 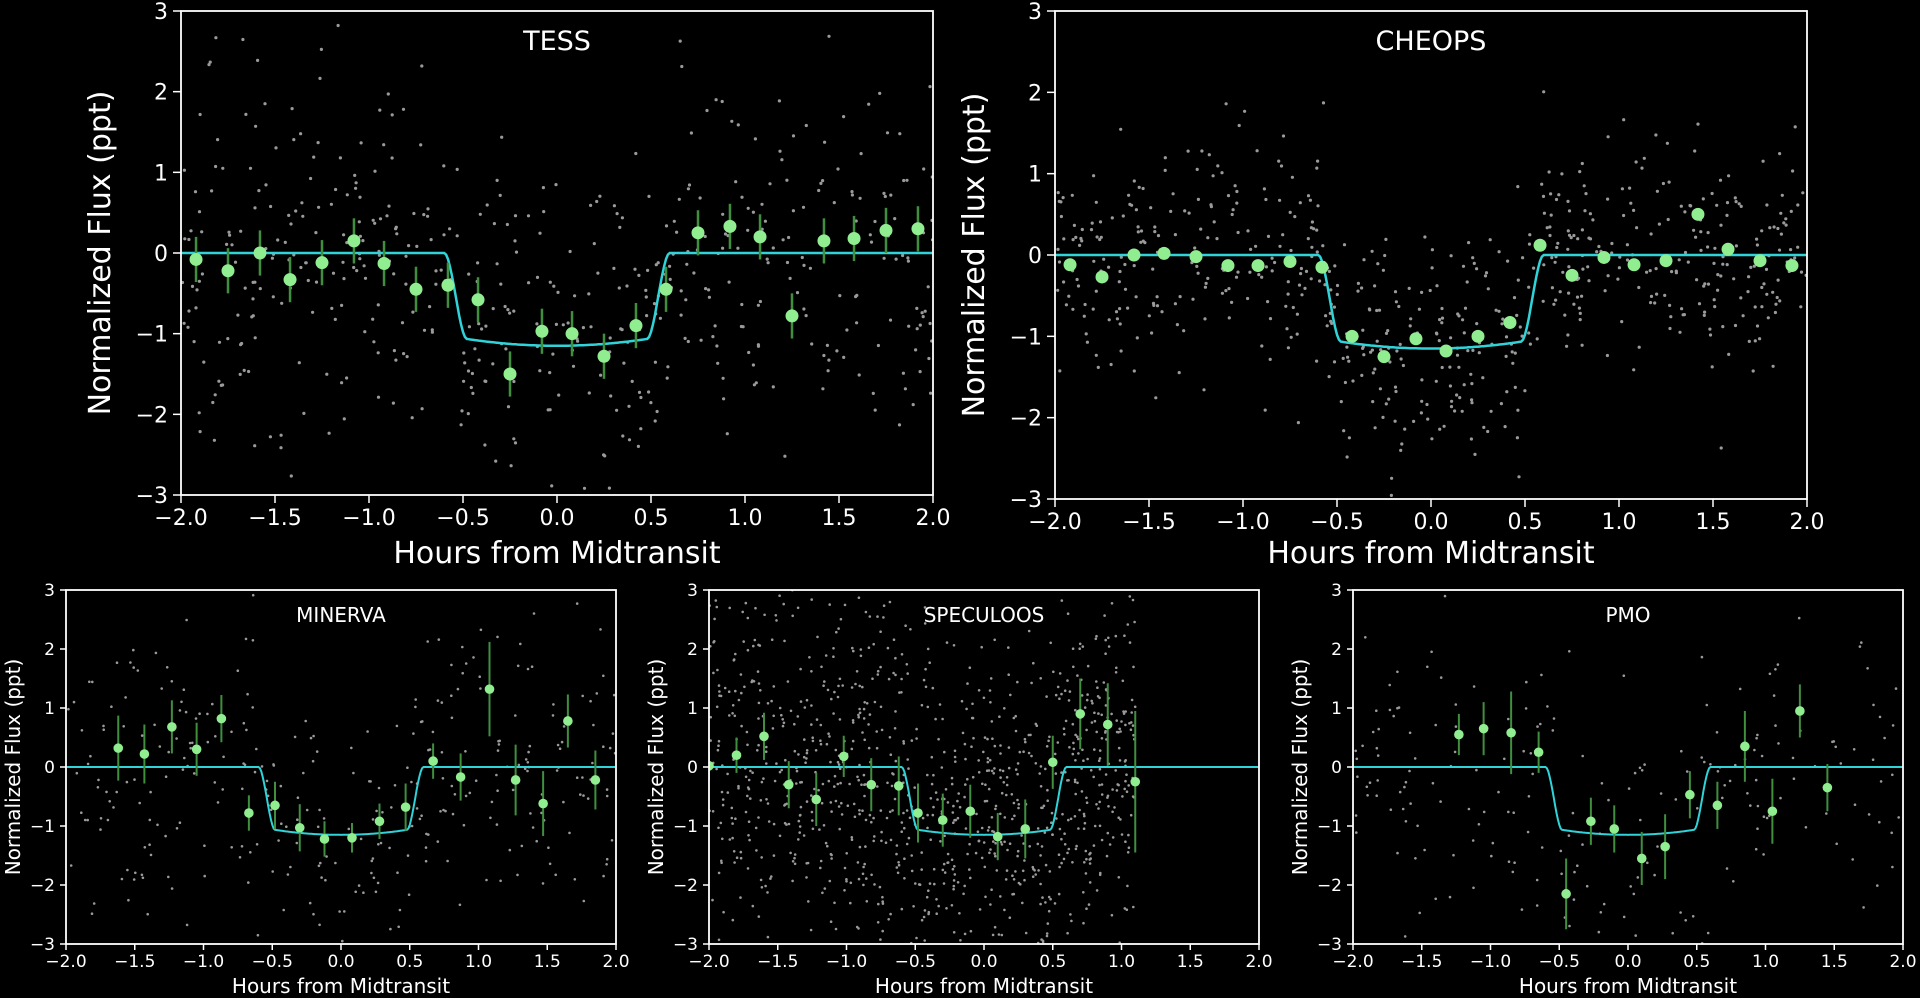 What do you see at coordinates (984, 986) in the screenshot?
I see `x-axis-label: Hours from Midtransit` at bounding box center [984, 986].